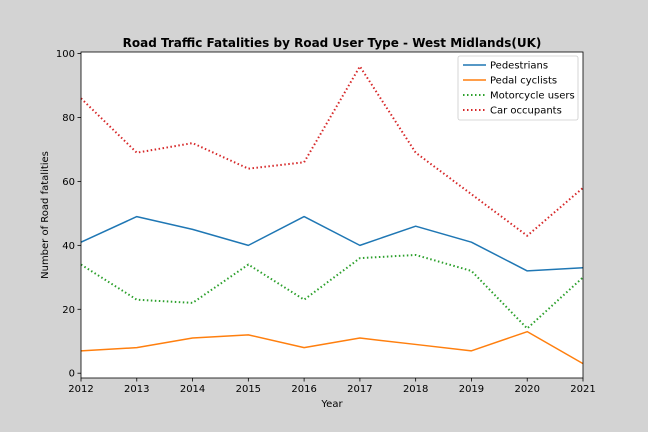 This screenshot has width=648, height=432. Describe the element at coordinates (248, 389) in the screenshot. I see `x-tick-label: 2015` at that location.